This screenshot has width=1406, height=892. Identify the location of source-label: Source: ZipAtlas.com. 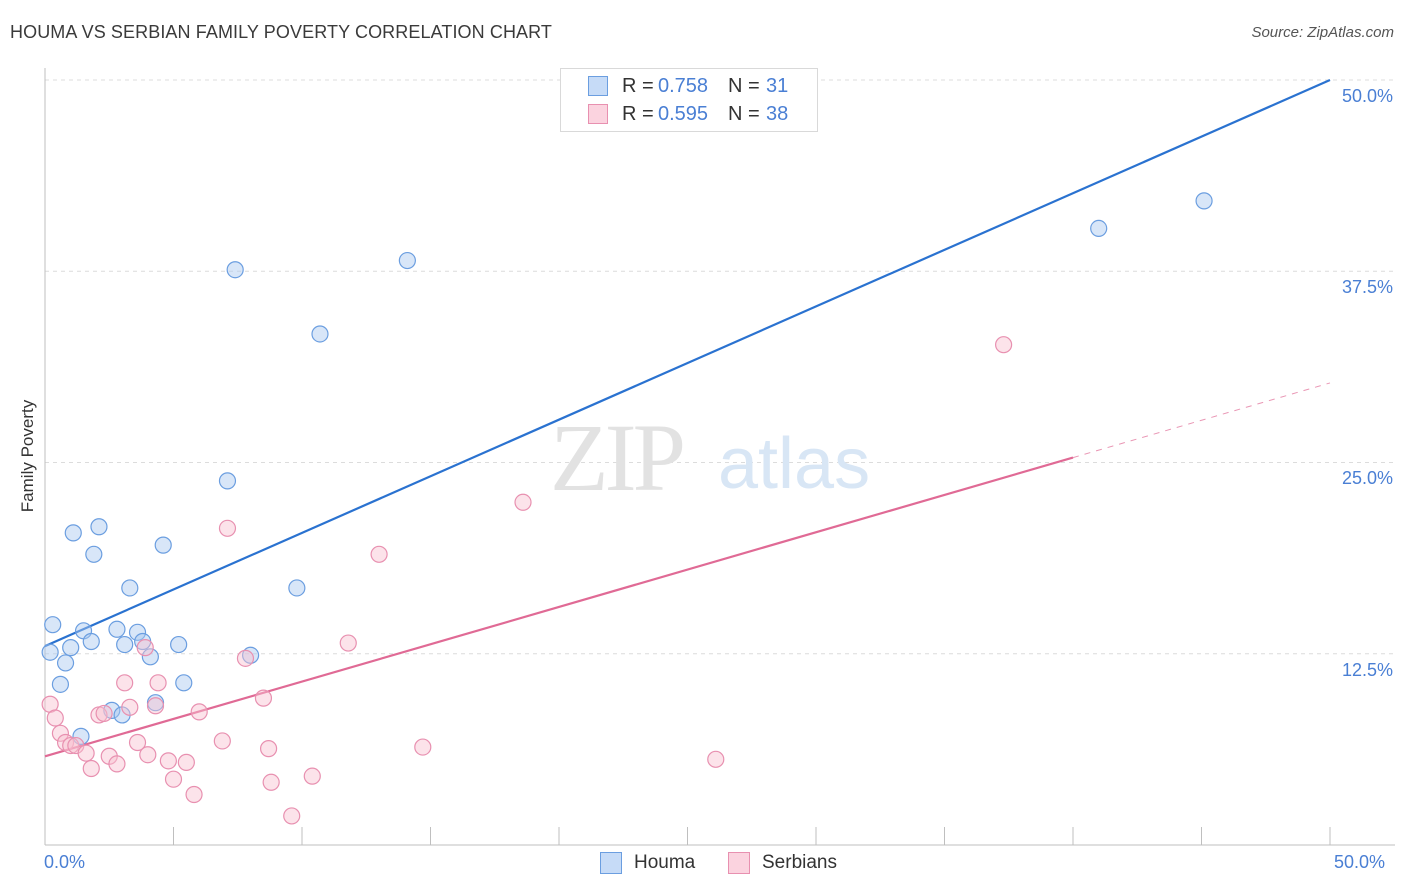
(1322, 32).